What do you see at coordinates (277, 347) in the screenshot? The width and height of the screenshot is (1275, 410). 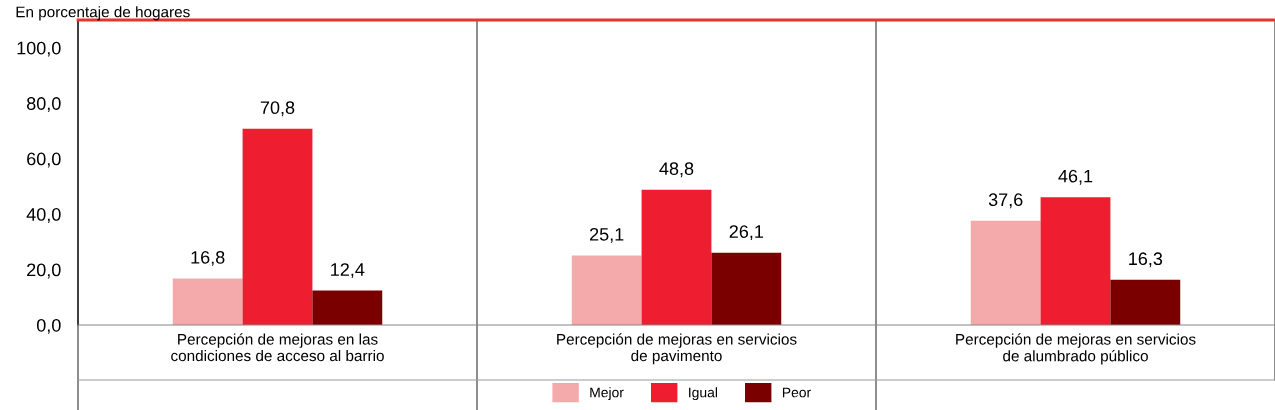 I see `x-tick-label: Percepción de mejoras en las condiciones de acceso al barrio` at bounding box center [277, 347].